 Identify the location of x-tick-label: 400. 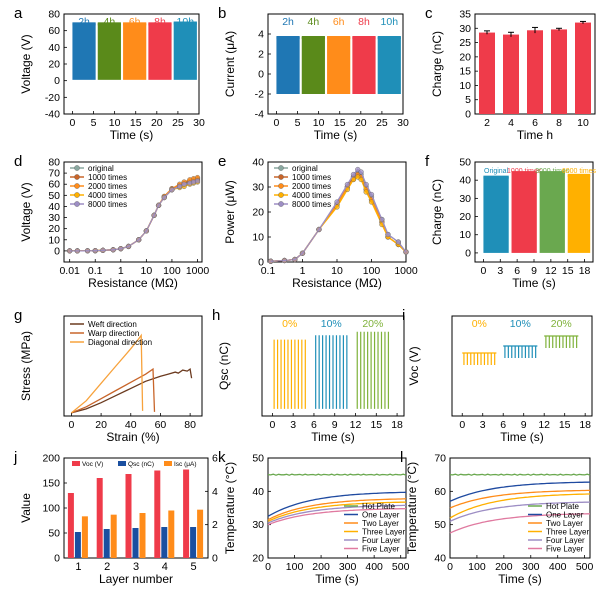
(374, 567).